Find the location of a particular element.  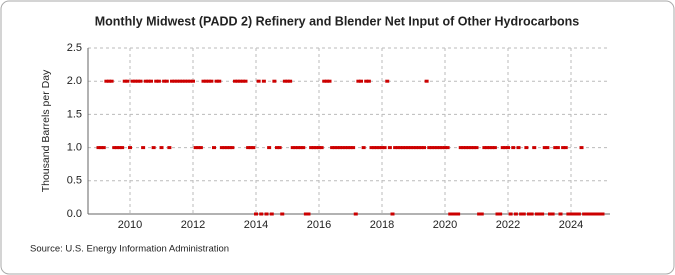

y-tick-label: 1.5 is located at coordinates (74, 114).